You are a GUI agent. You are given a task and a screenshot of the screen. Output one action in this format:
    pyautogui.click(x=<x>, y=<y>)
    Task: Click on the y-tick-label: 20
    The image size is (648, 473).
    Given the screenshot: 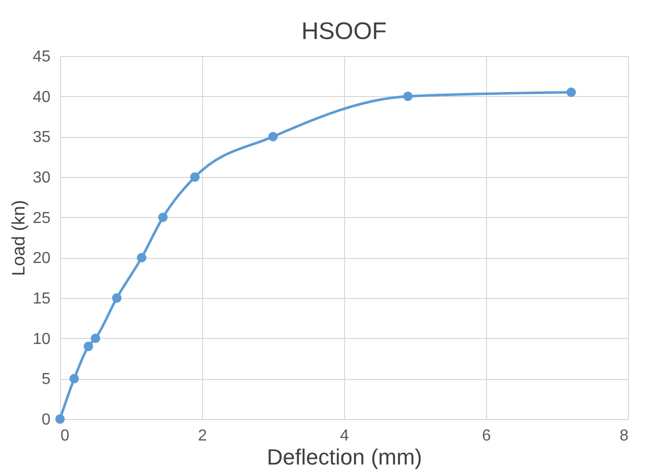 What is the action you would take?
    pyautogui.click(x=41, y=259)
    